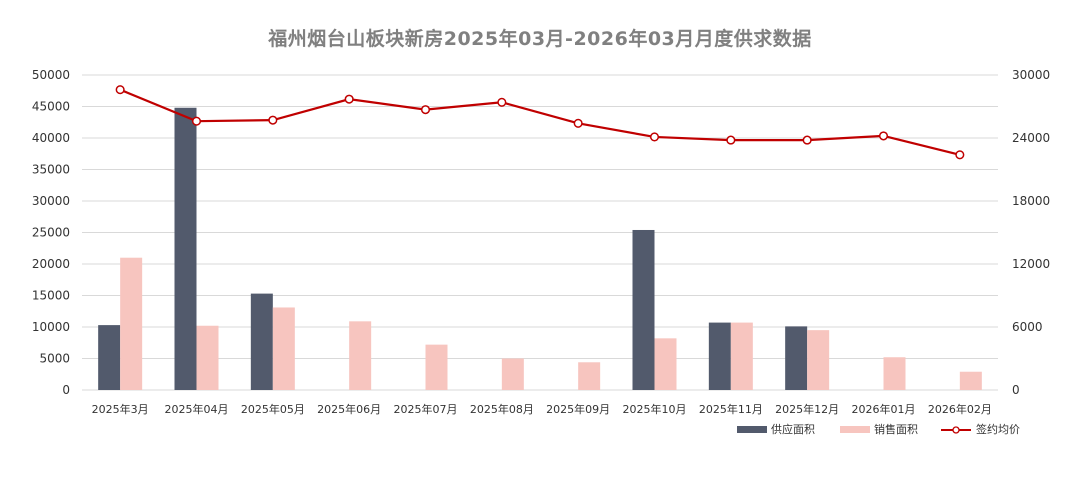  What do you see at coordinates (655, 409) in the screenshot?
I see `x-axis-tick-label: 2025年10月` at bounding box center [655, 409].